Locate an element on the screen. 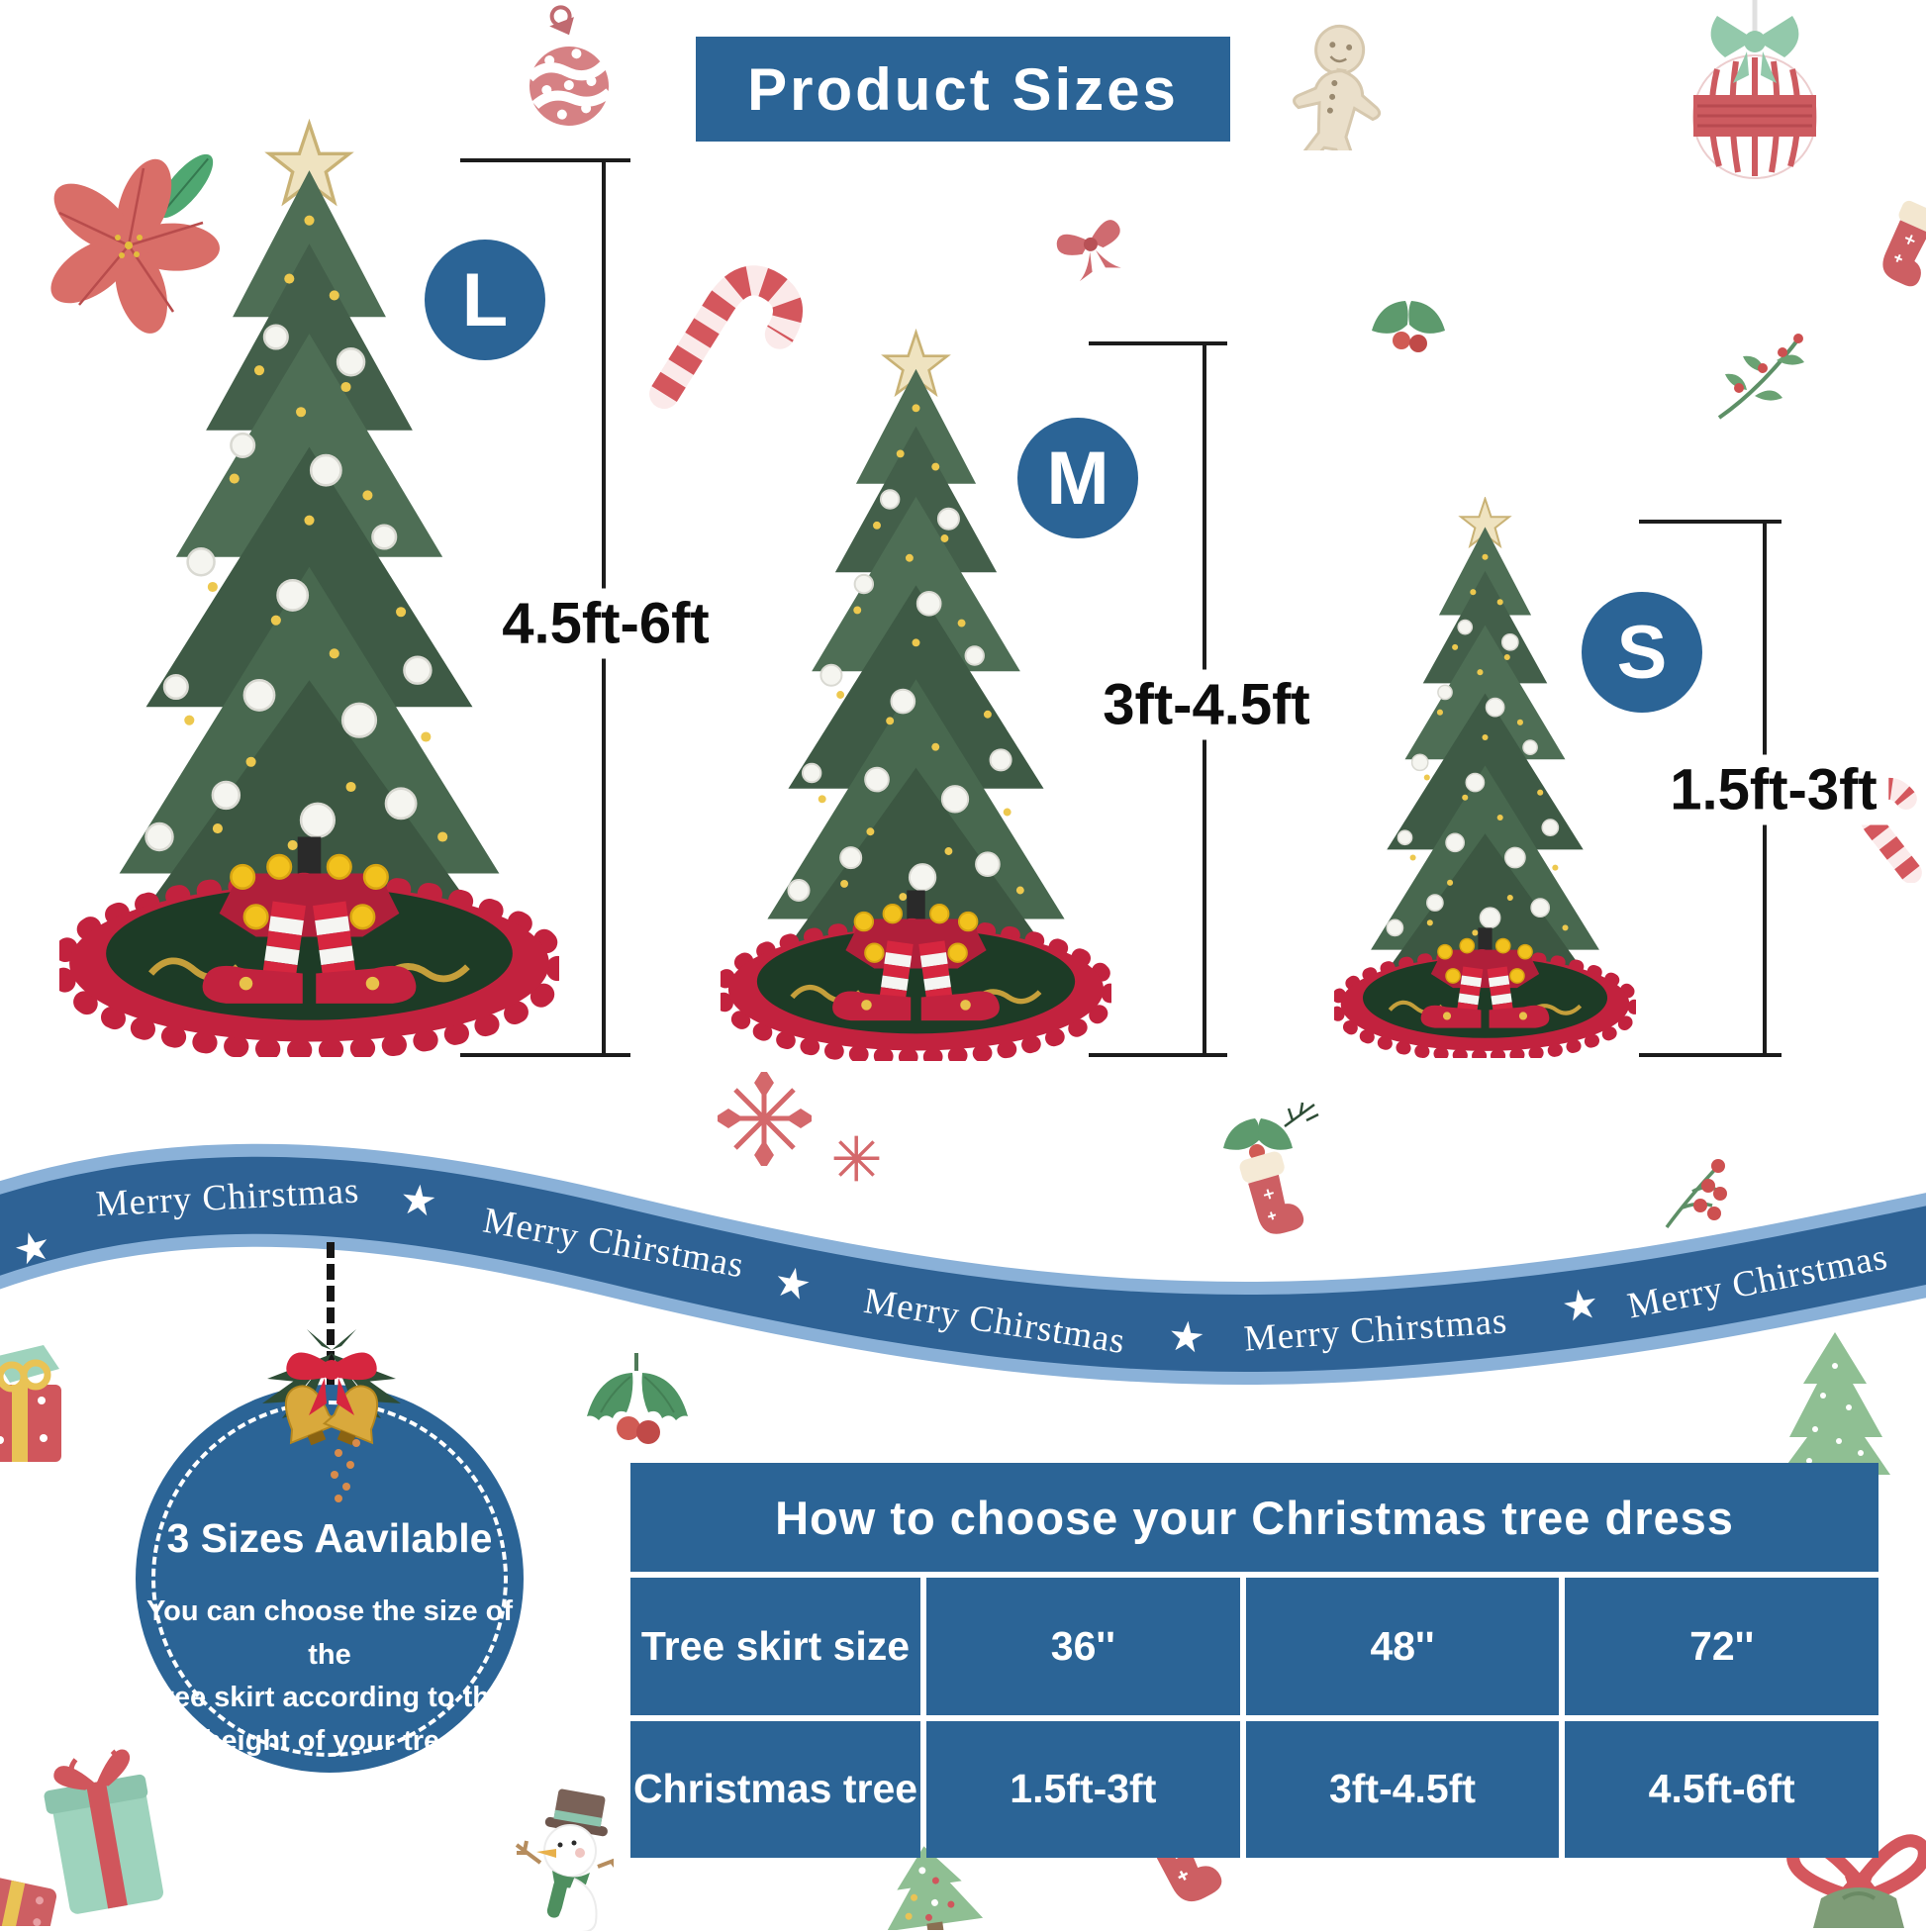  info-line-3: height of your tree is located at coordinates (329, 1740).